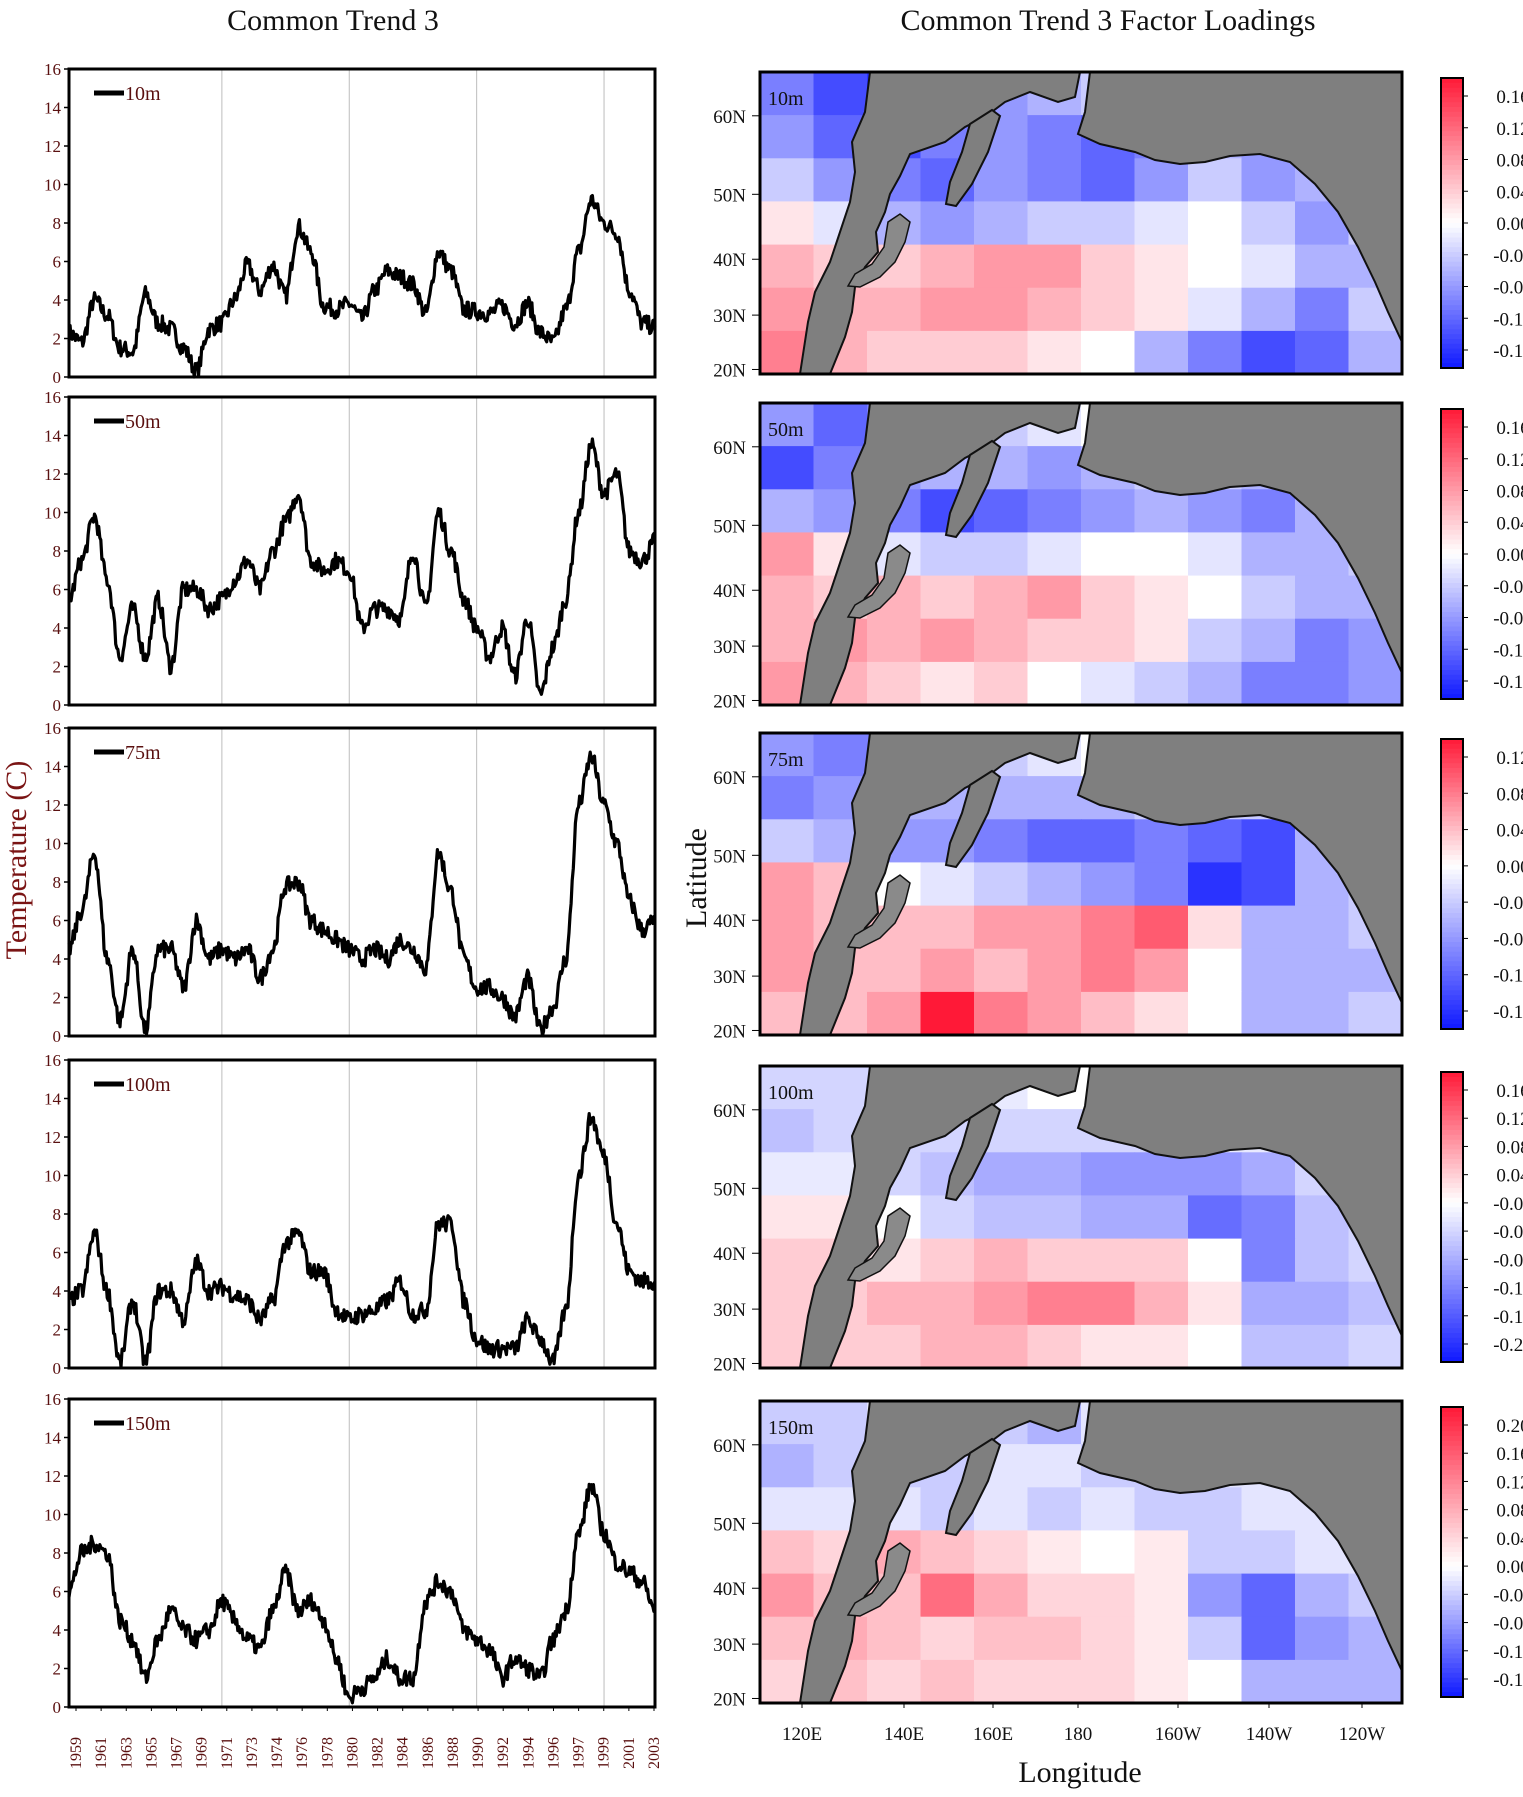  What do you see at coordinates (362, 566) in the screenshot?
I see `series-line-50m` at bounding box center [362, 566].